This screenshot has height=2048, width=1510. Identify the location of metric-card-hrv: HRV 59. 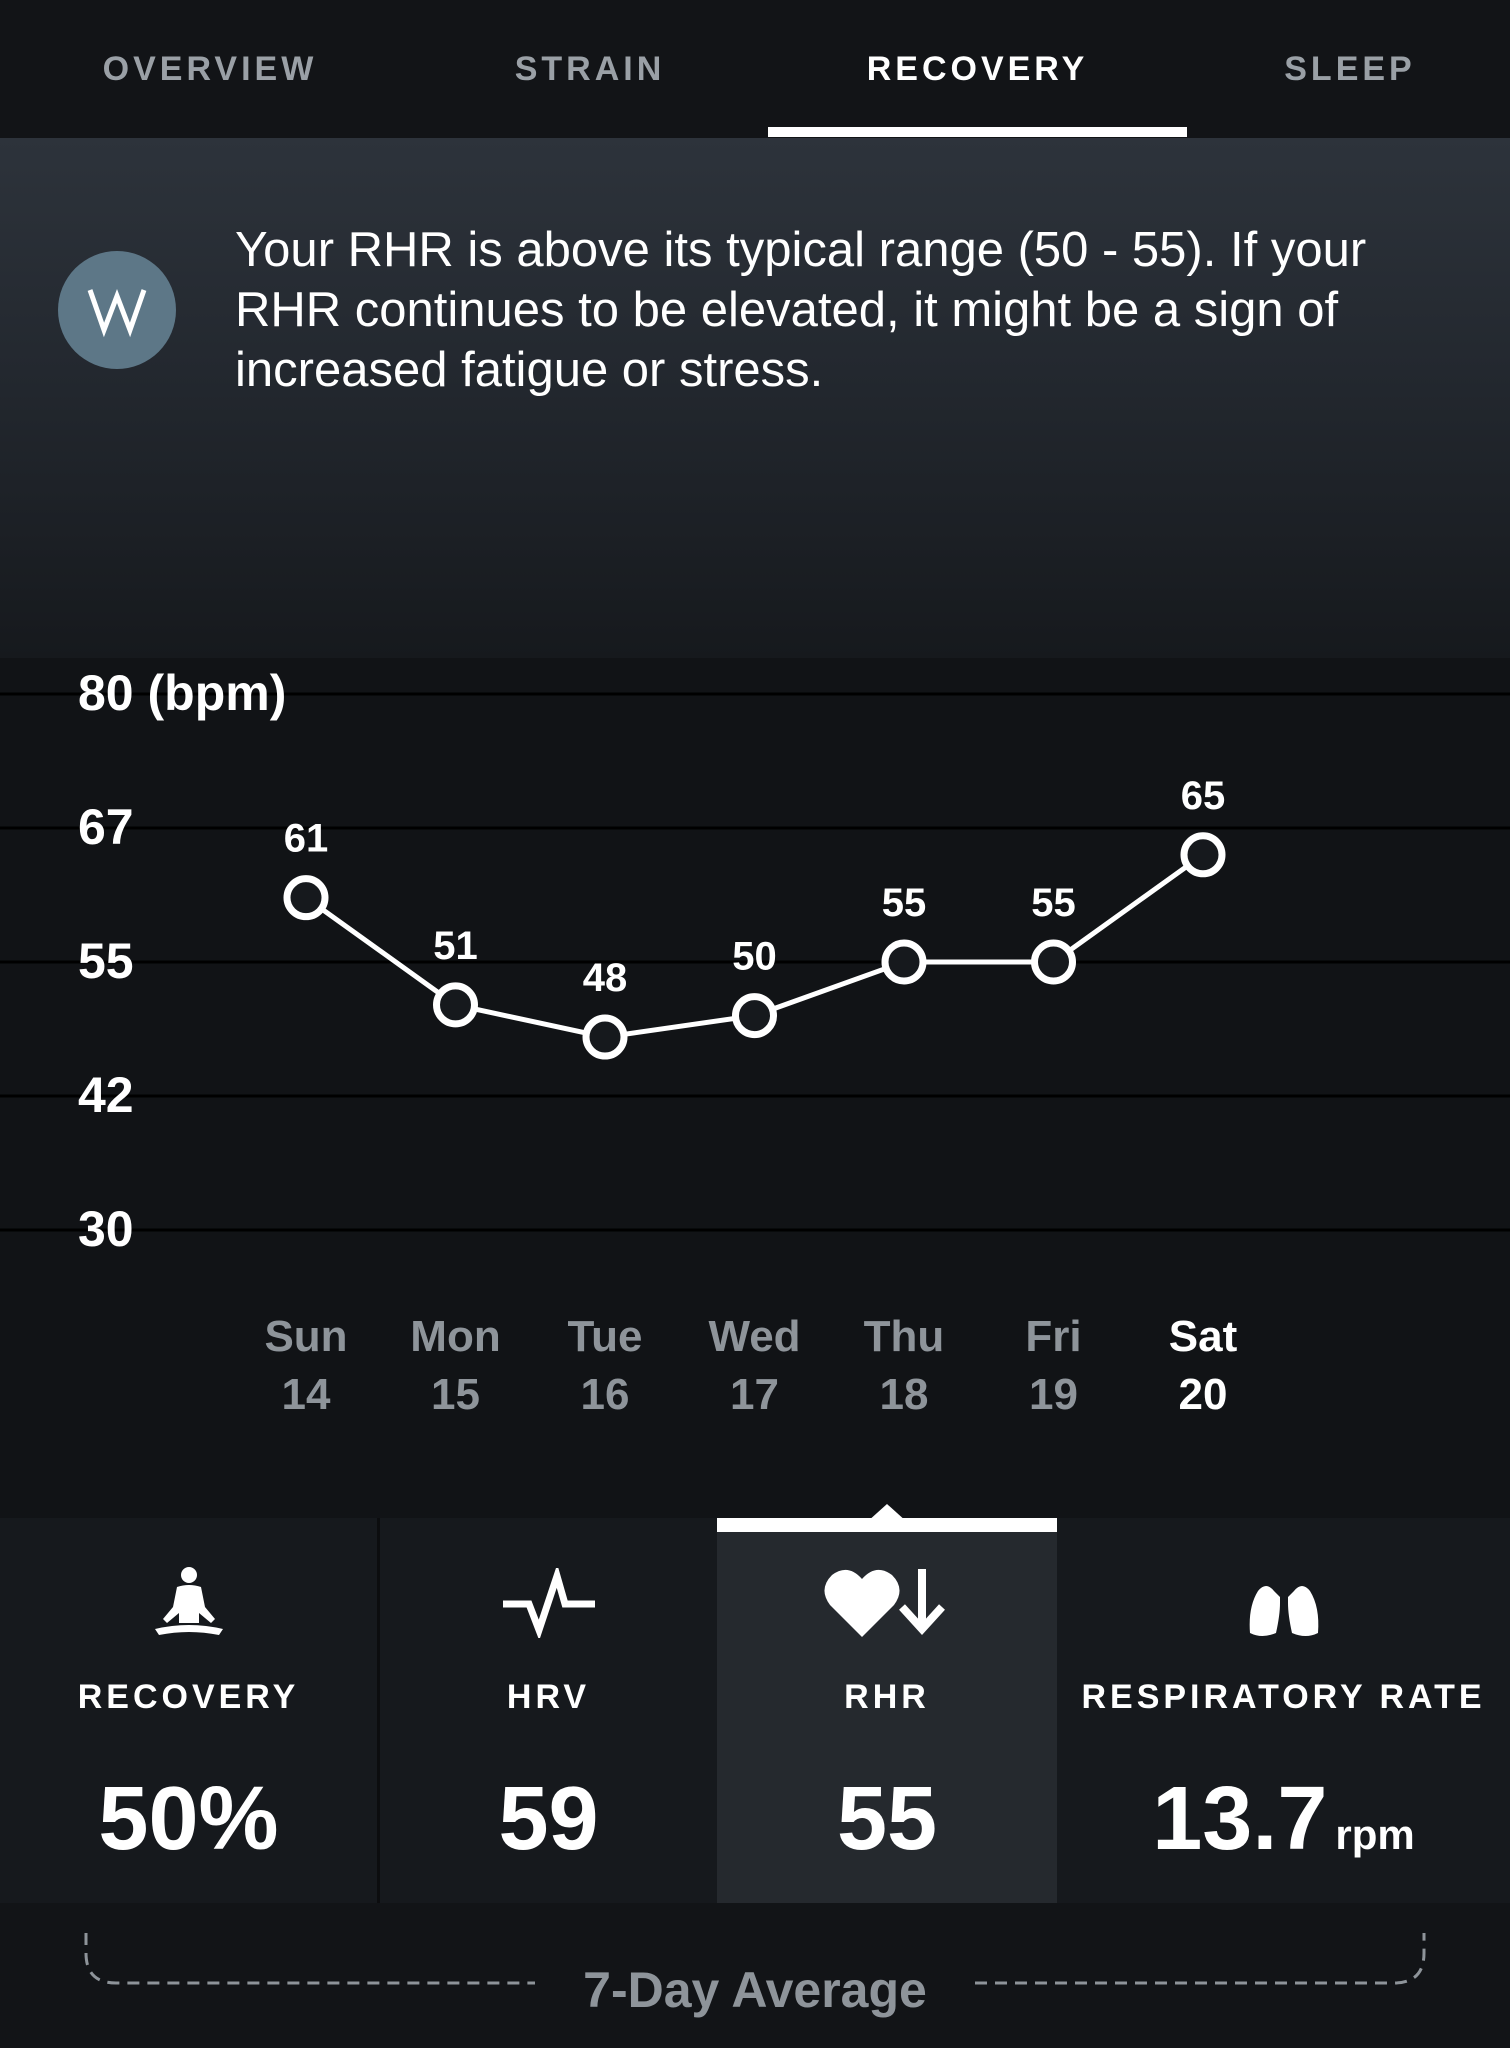
(548, 1710).